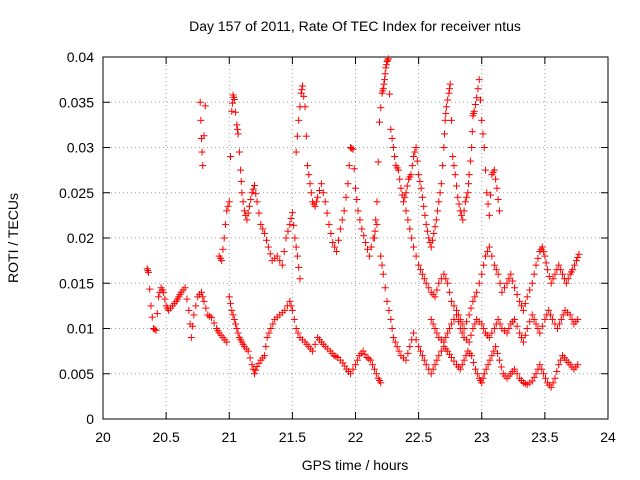  What do you see at coordinates (355, 465) in the screenshot?
I see `x-axis-label: GPS time / hours` at bounding box center [355, 465].